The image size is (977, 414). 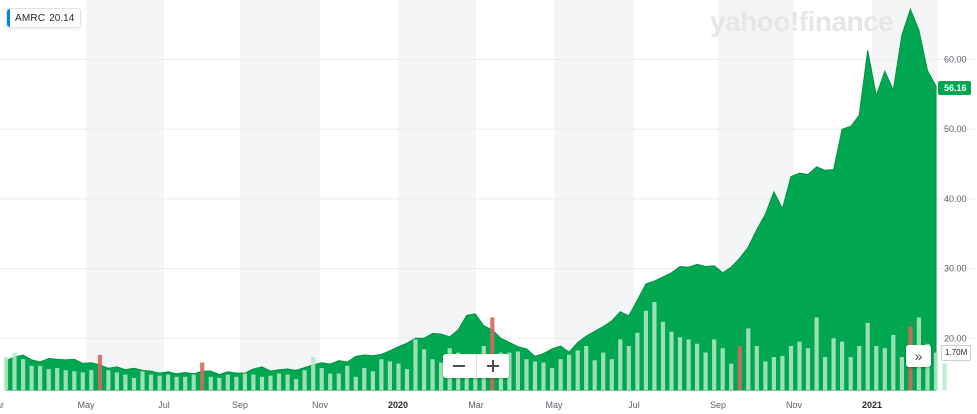 What do you see at coordinates (8, 18) in the screenshot?
I see `series-color-swatch` at bounding box center [8, 18].